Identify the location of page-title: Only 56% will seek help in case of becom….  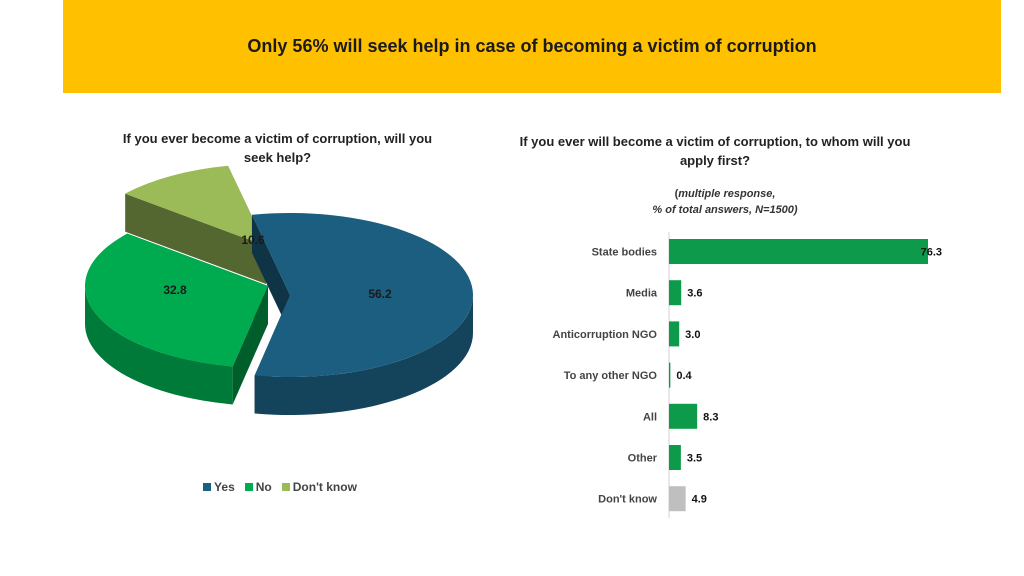
(532, 46).